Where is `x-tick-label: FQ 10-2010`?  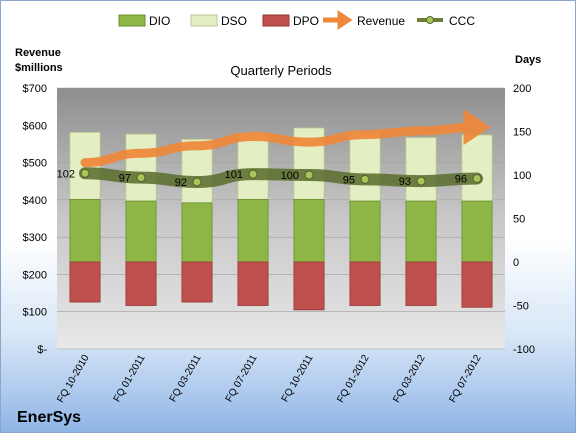
x-tick-label: FQ 10-2010 is located at coordinates (73, 379).